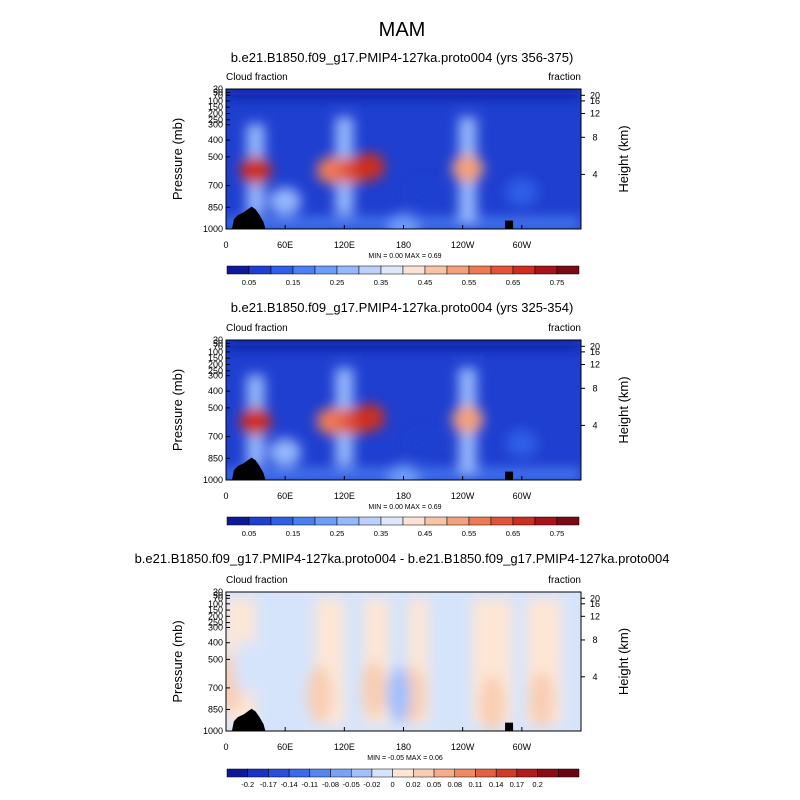  Describe the element at coordinates (403, 344) in the screenshot. I see `strat-band` at that location.